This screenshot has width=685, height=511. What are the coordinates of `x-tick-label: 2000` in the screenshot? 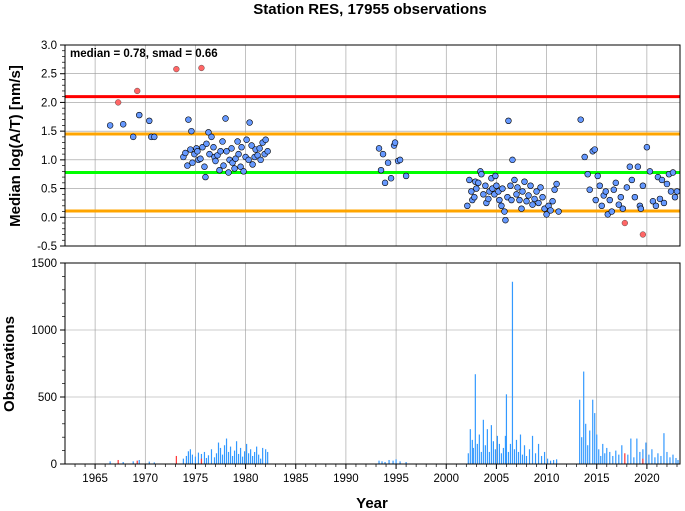 It's located at (446, 479).